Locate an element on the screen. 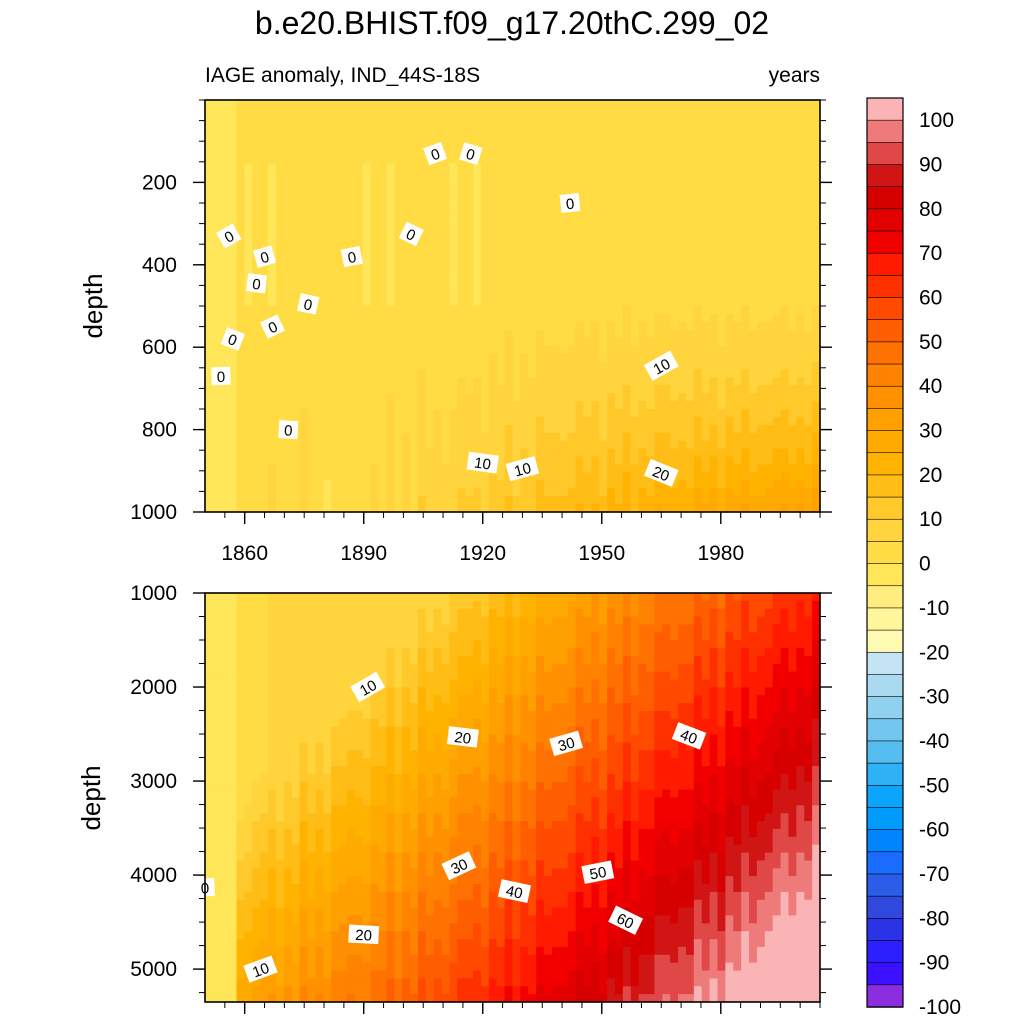 This screenshot has height=1024, width=1024. contour-label-text: 10 is located at coordinates (523, 470).